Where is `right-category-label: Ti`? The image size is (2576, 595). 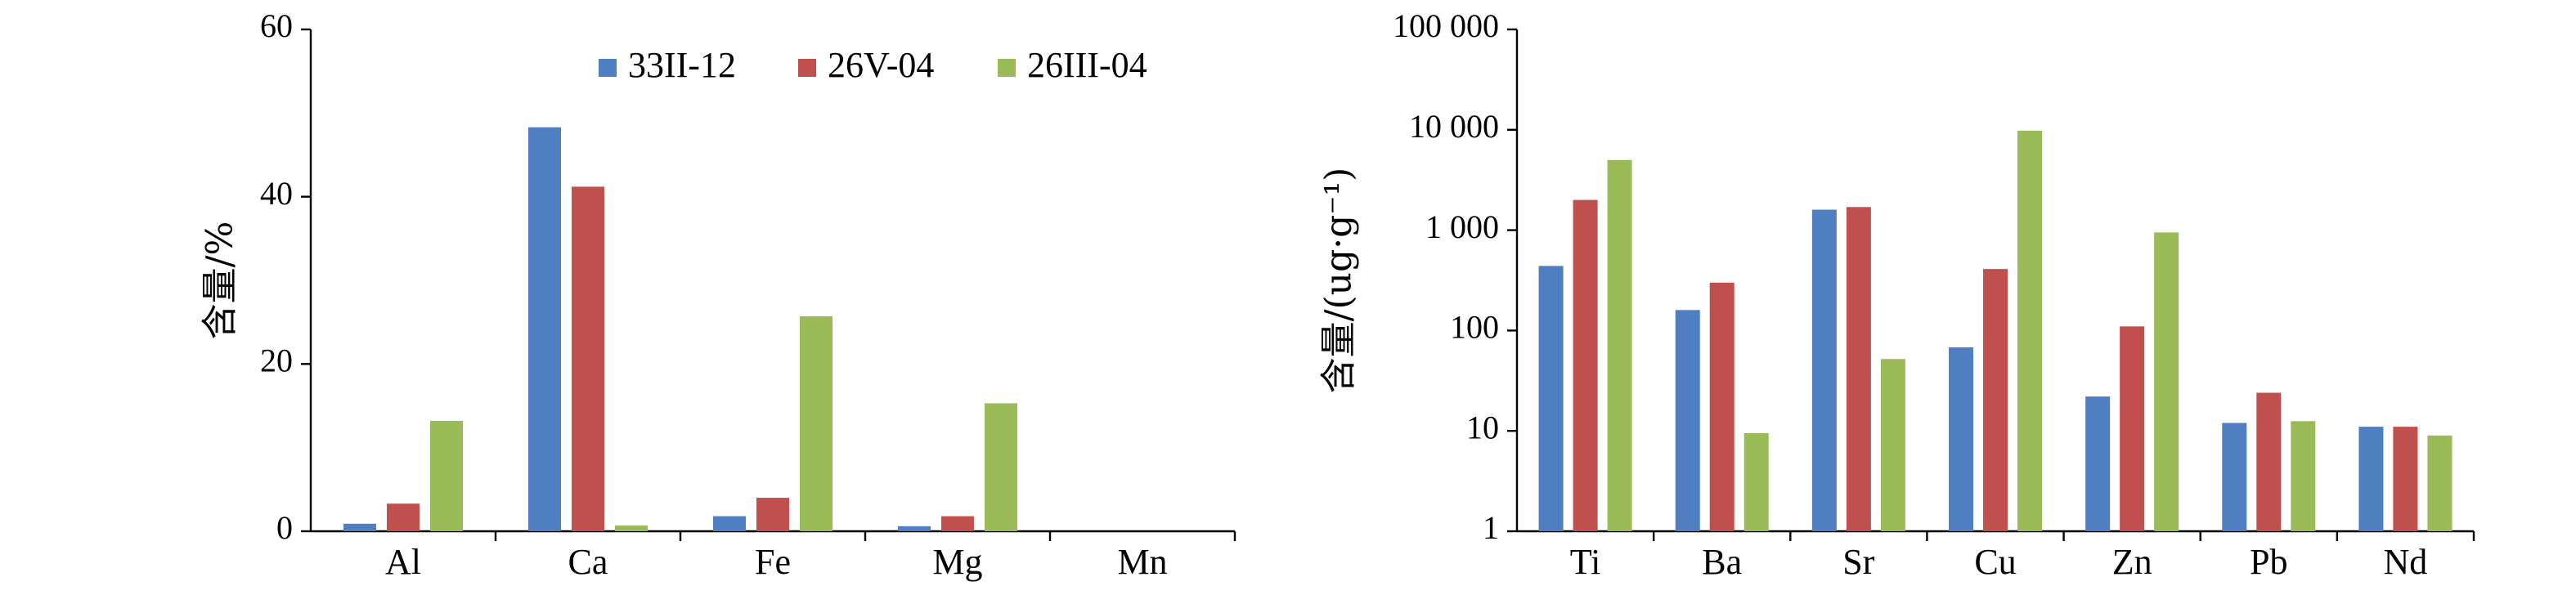
right-category-label: Ti is located at coordinates (1586, 562).